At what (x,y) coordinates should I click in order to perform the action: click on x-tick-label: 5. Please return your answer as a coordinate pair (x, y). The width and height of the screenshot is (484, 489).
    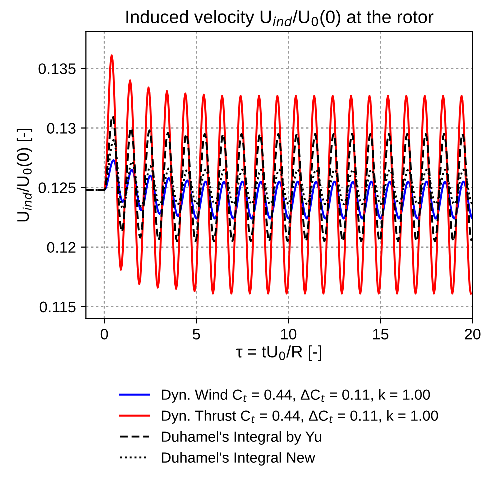
    Looking at the image, I should click on (196, 334).